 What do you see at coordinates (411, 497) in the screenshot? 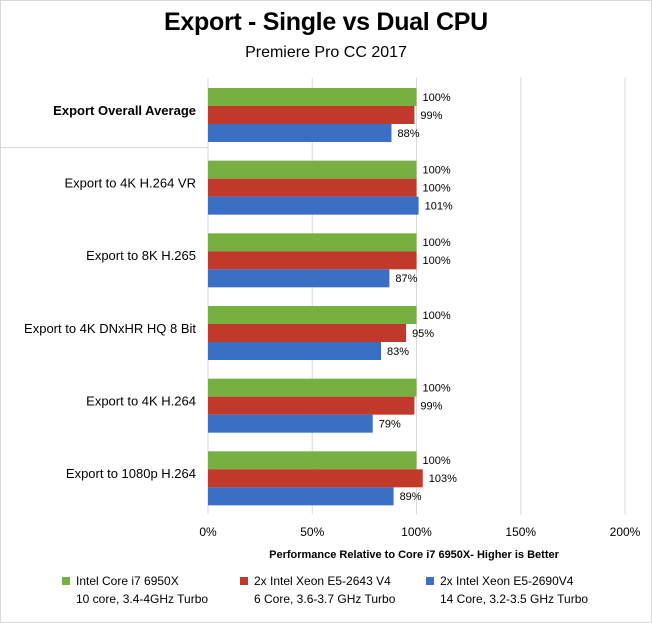
I see `bar-value-label: 89%` at bounding box center [411, 497].